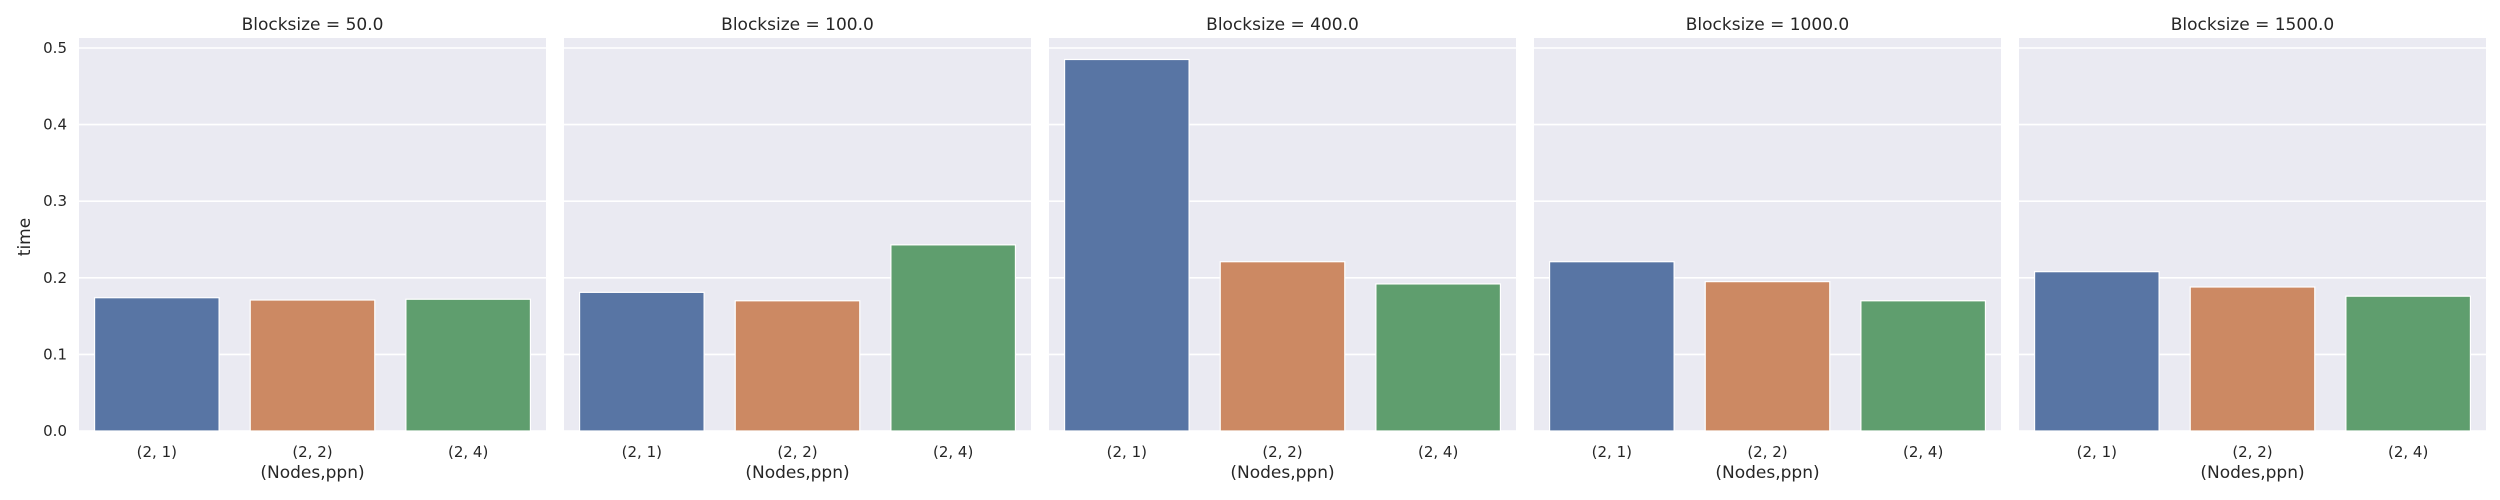 Image resolution: width=2500 pixels, height=500 pixels. Describe the element at coordinates (1282, 25) in the screenshot. I see `facet-title: Blocksize = 400.0` at that location.